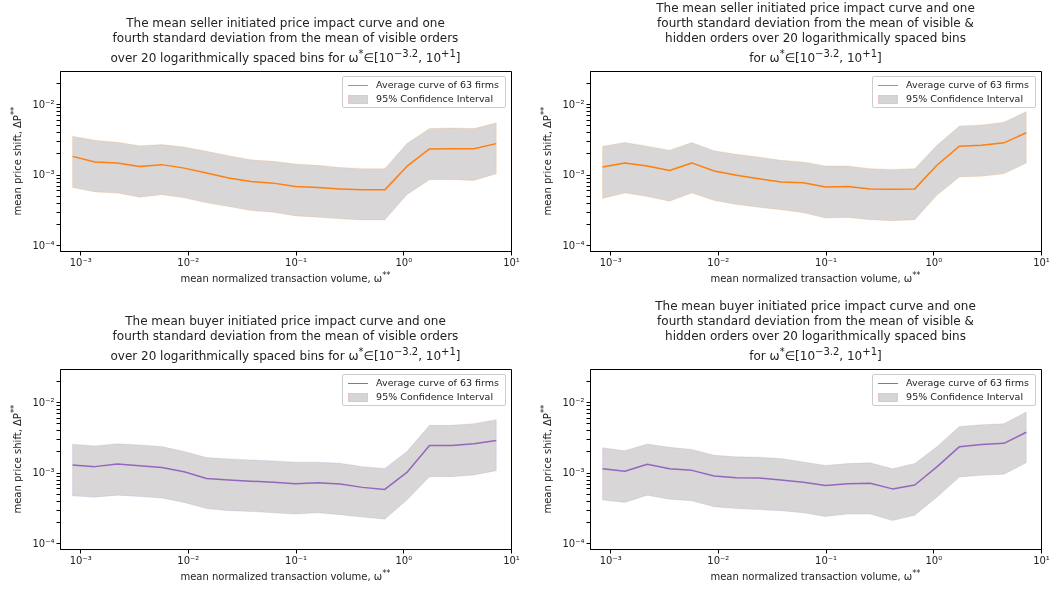 The width and height of the screenshot is (1061, 596). What do you see at coordinates (815, 33) in the screenshot?
I see `chart-title: The mean seller initiated price impact curve and one fourth standard deviation from the mean of visible & hidden orders over 20 logarithmically spaced bins for ω$^{*}$∈[10$^{−3.2}$, 10$^{+1}$]` at bounding box center [815, 33].